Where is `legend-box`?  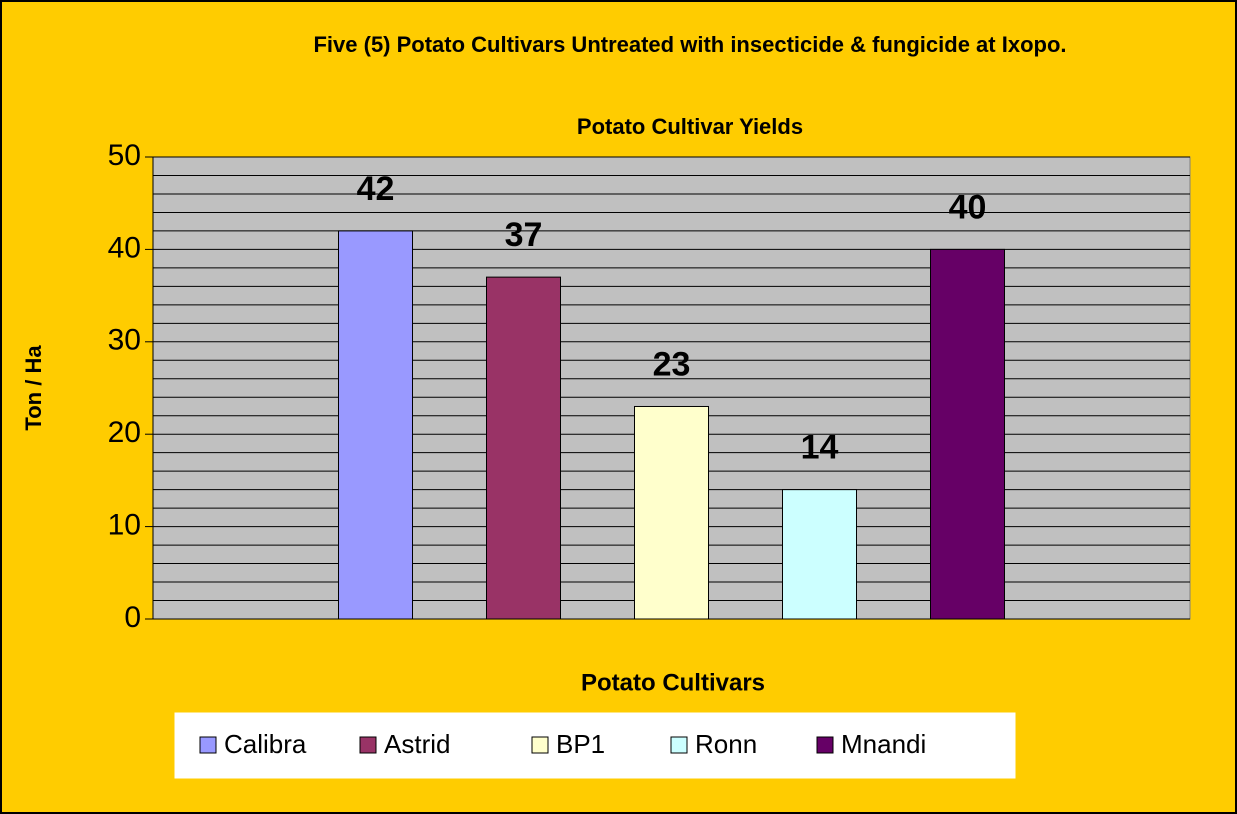 legend-box is located at coordinates (595, 745).